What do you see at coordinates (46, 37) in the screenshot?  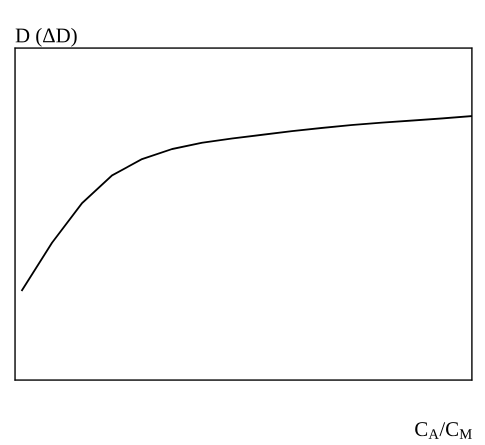 I see `y-axis-title: D (ΔD)` at bounding box center [46, 37].